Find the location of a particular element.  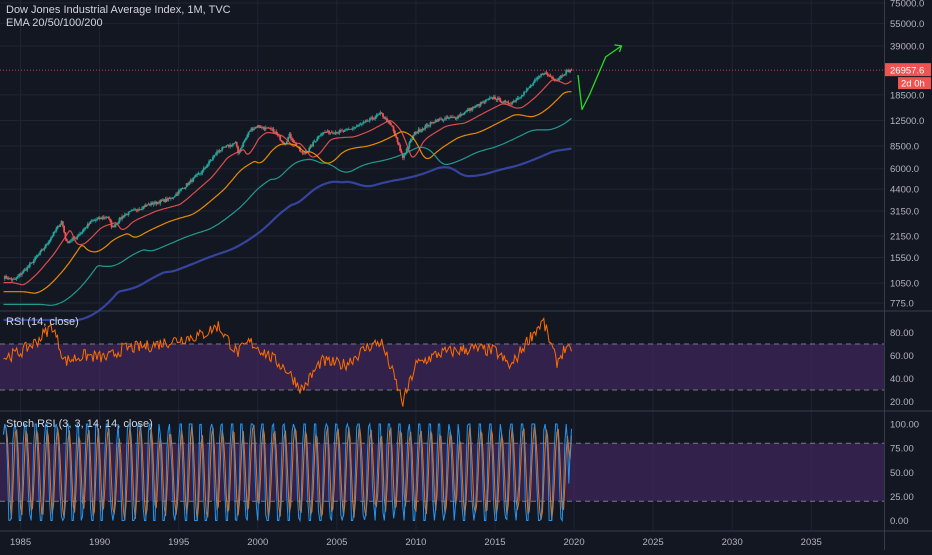

time-axis-label: 2015 is located at coordinates (494, 542).